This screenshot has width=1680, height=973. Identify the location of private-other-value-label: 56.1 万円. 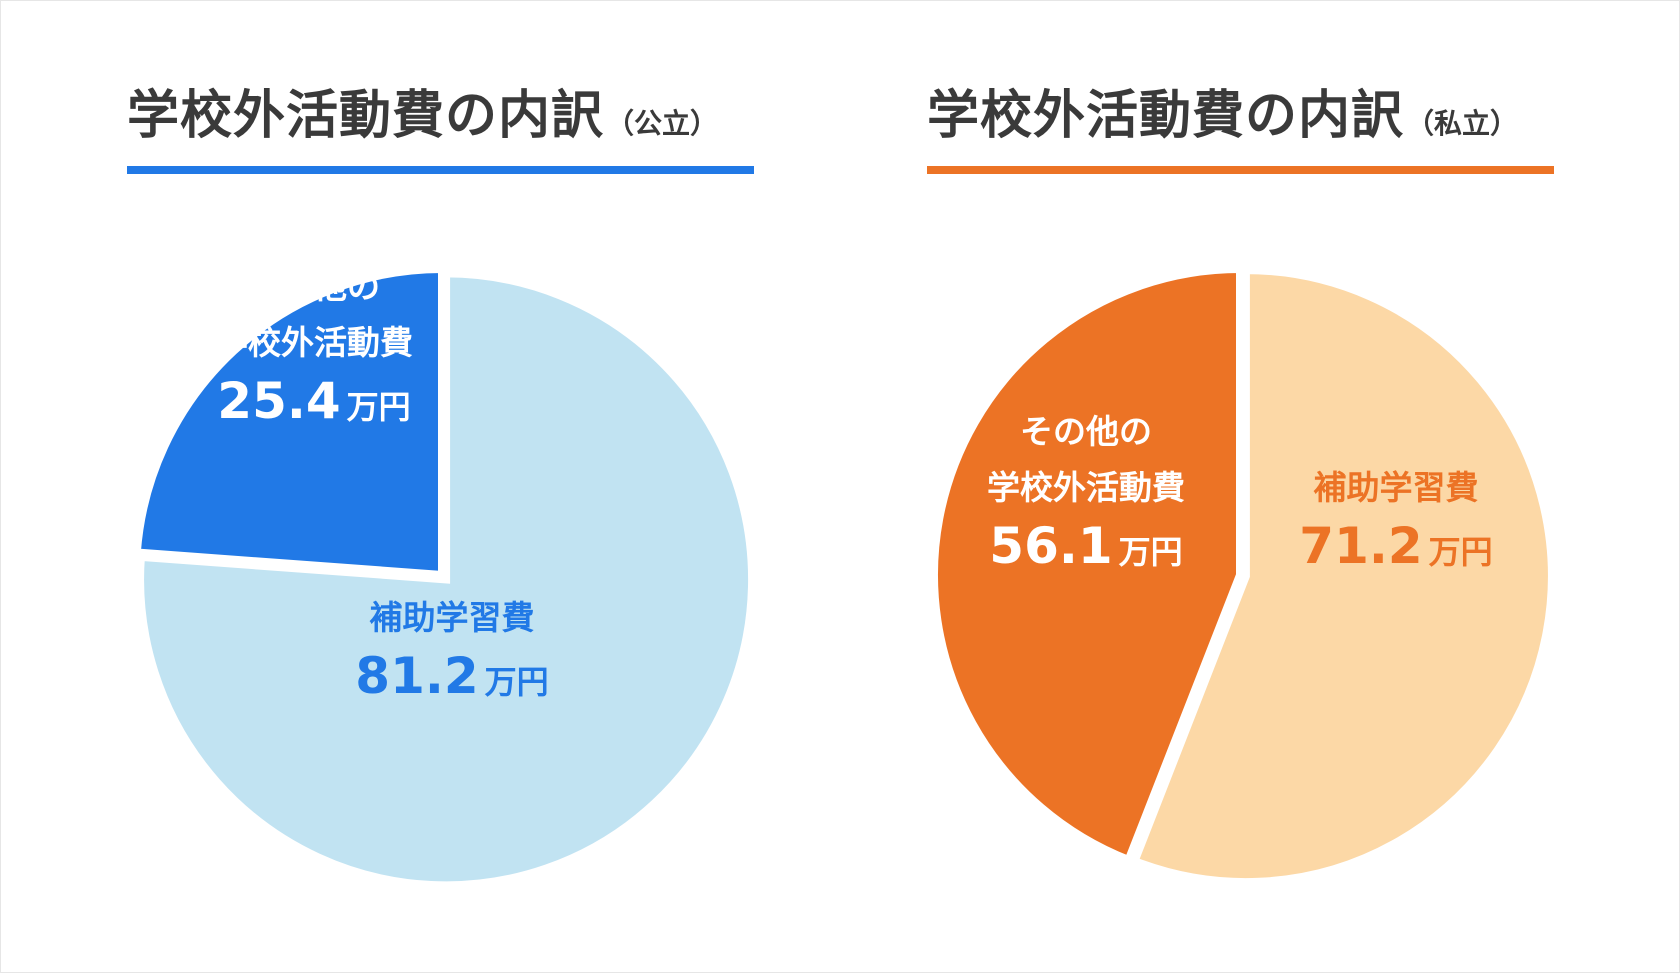
(1085, 546).